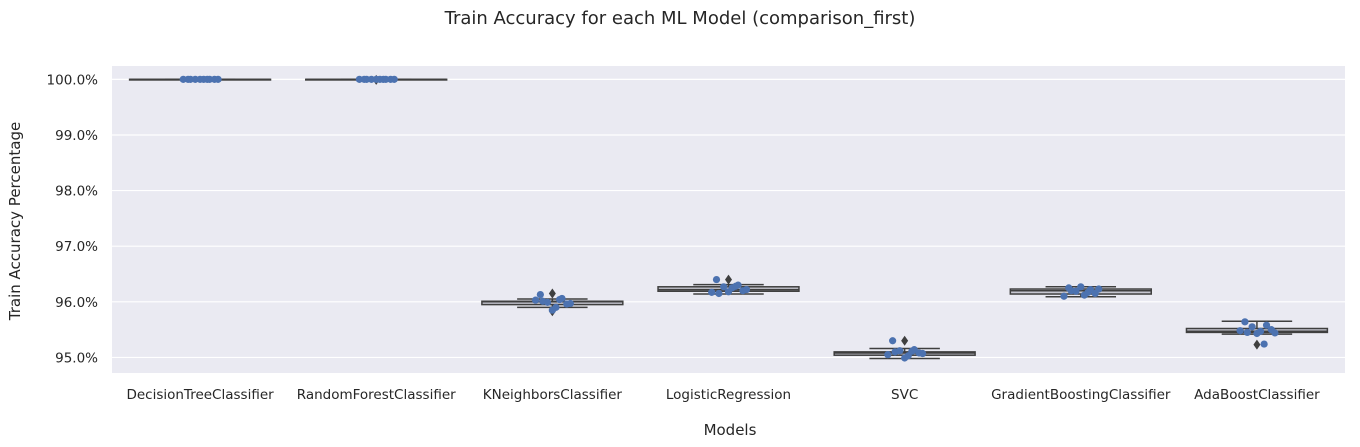  Describe the element at coordinates (553, 395) in the screenshot. I see `x-tick-label: KNeighborsClassifier` at that location.